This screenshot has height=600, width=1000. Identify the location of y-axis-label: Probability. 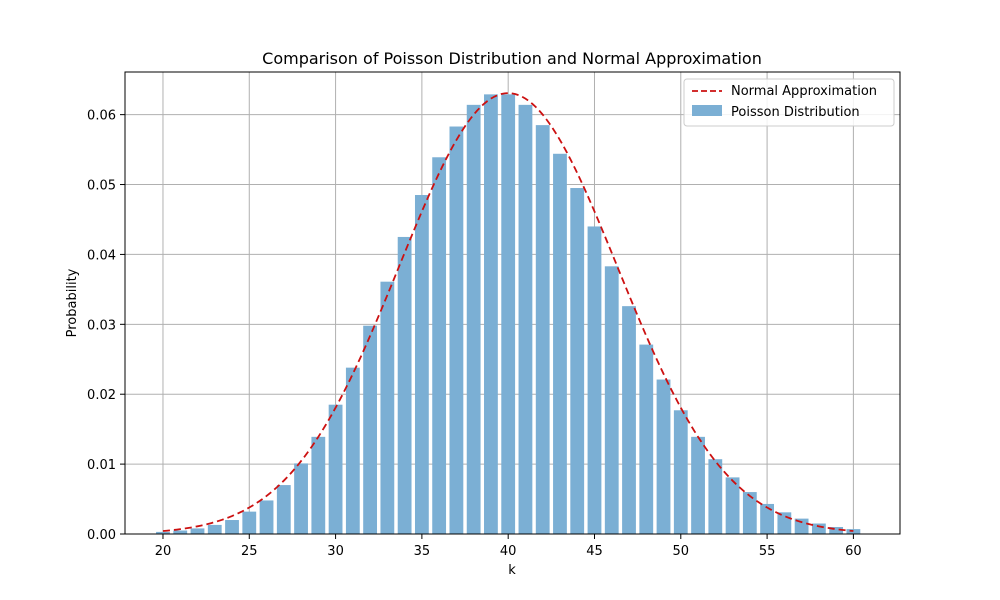
(72, 302).